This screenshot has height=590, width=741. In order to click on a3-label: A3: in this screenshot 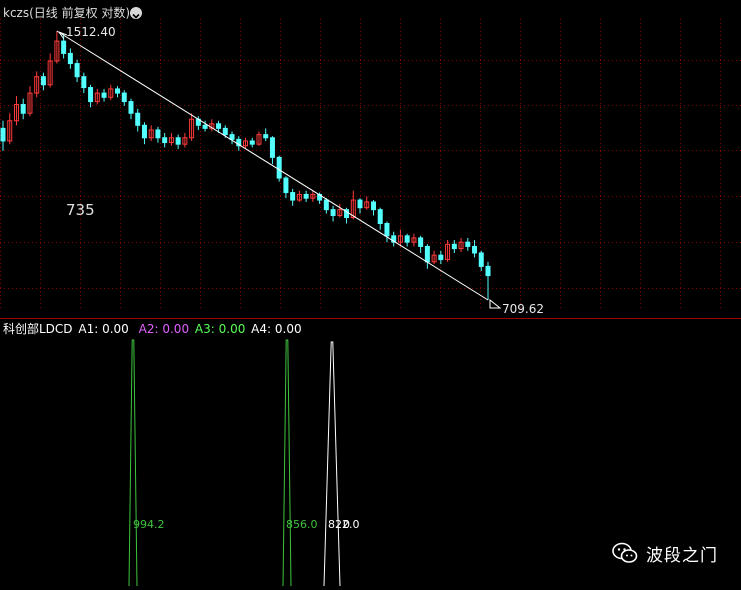, I will do `click(204, 329)`.